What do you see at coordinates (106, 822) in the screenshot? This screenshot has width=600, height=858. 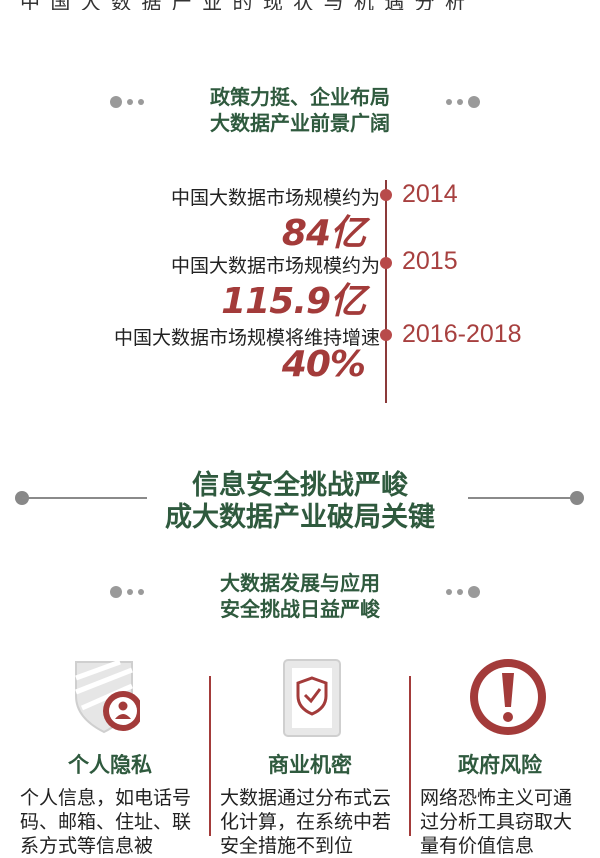 I see `column-text-privacy: 个人信息，如电话号码、邮箱、住址、联系方式等信息被` at bounding box center [106, 822].